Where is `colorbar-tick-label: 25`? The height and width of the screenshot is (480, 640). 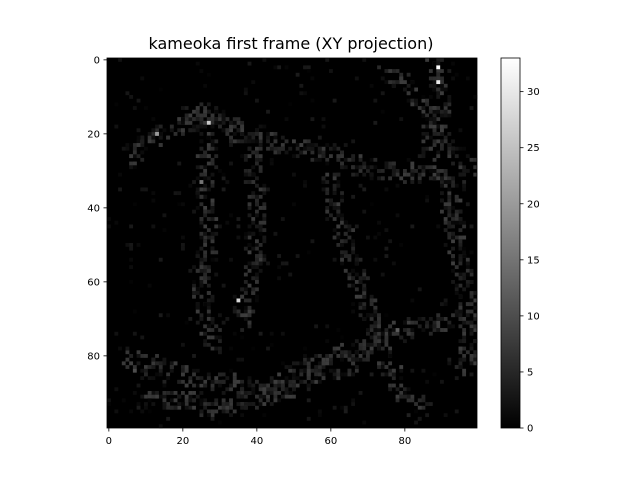 colorbar-tick-label: 25 is located at coordinates (533, 148).